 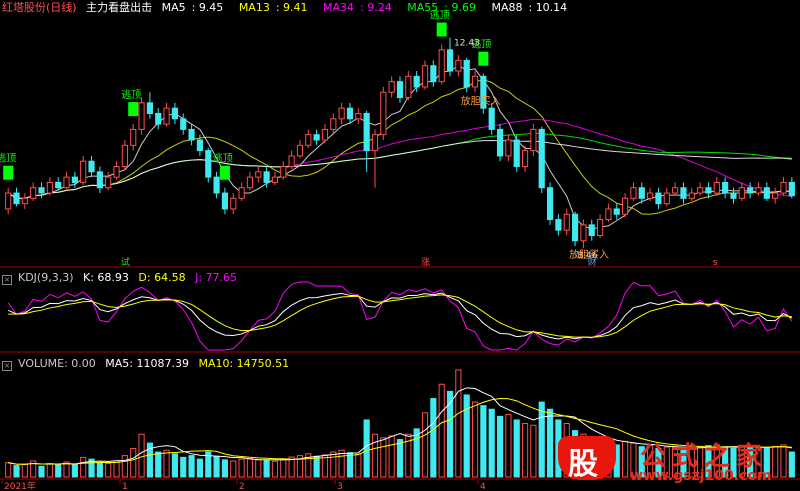 What do you see at coordinates (7, 366) in the screenshot?
I see `collapse-icon: ×` at bounding box center [7, 366].